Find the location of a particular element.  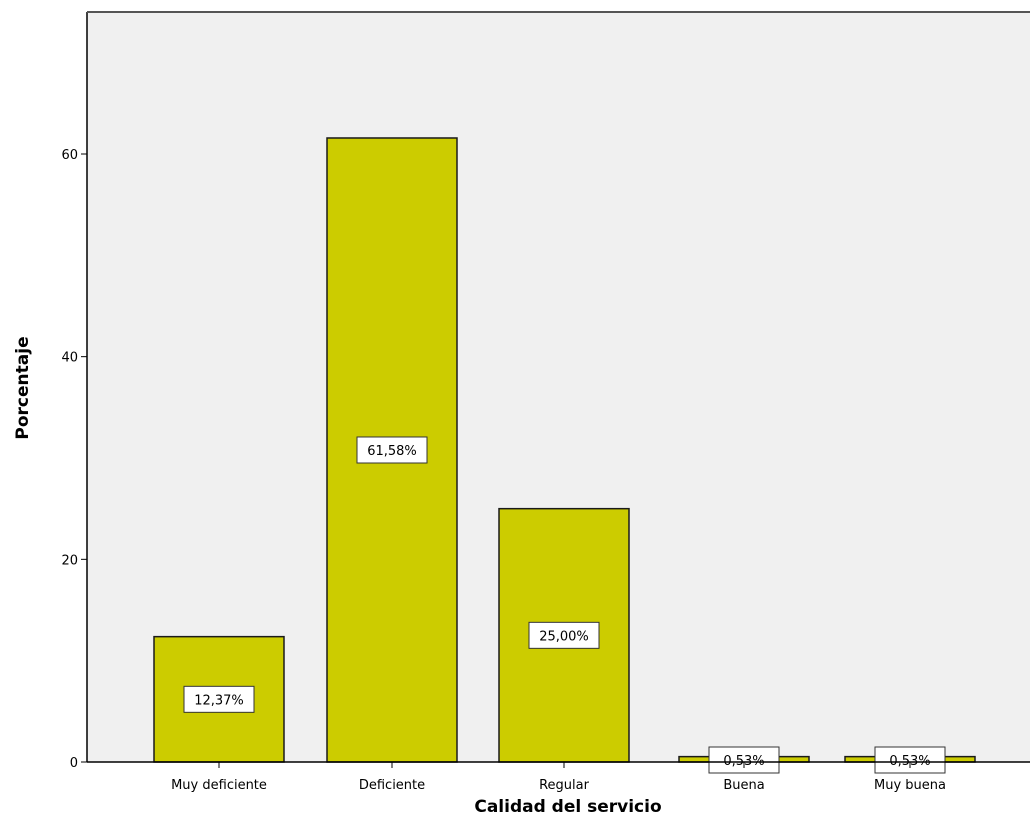

y-axis-ticks: 0 20 40 60 is located at coordinates (74, 459).